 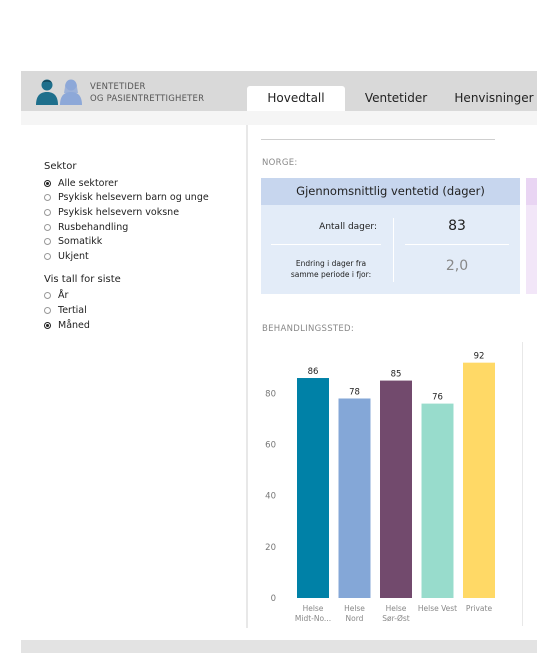 I want to click on brand-text: VENTETIDER OG PASIENTRETTIGHETER, so click(x=147, y=93).